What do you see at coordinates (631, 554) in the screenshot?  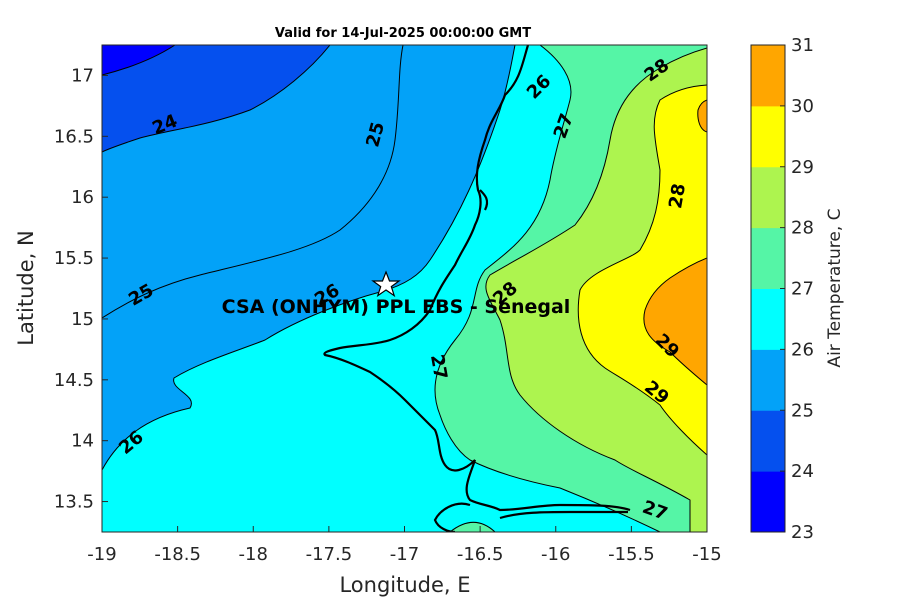 I see `x-tick-label: -15.5` at bounding box center [631, 554].